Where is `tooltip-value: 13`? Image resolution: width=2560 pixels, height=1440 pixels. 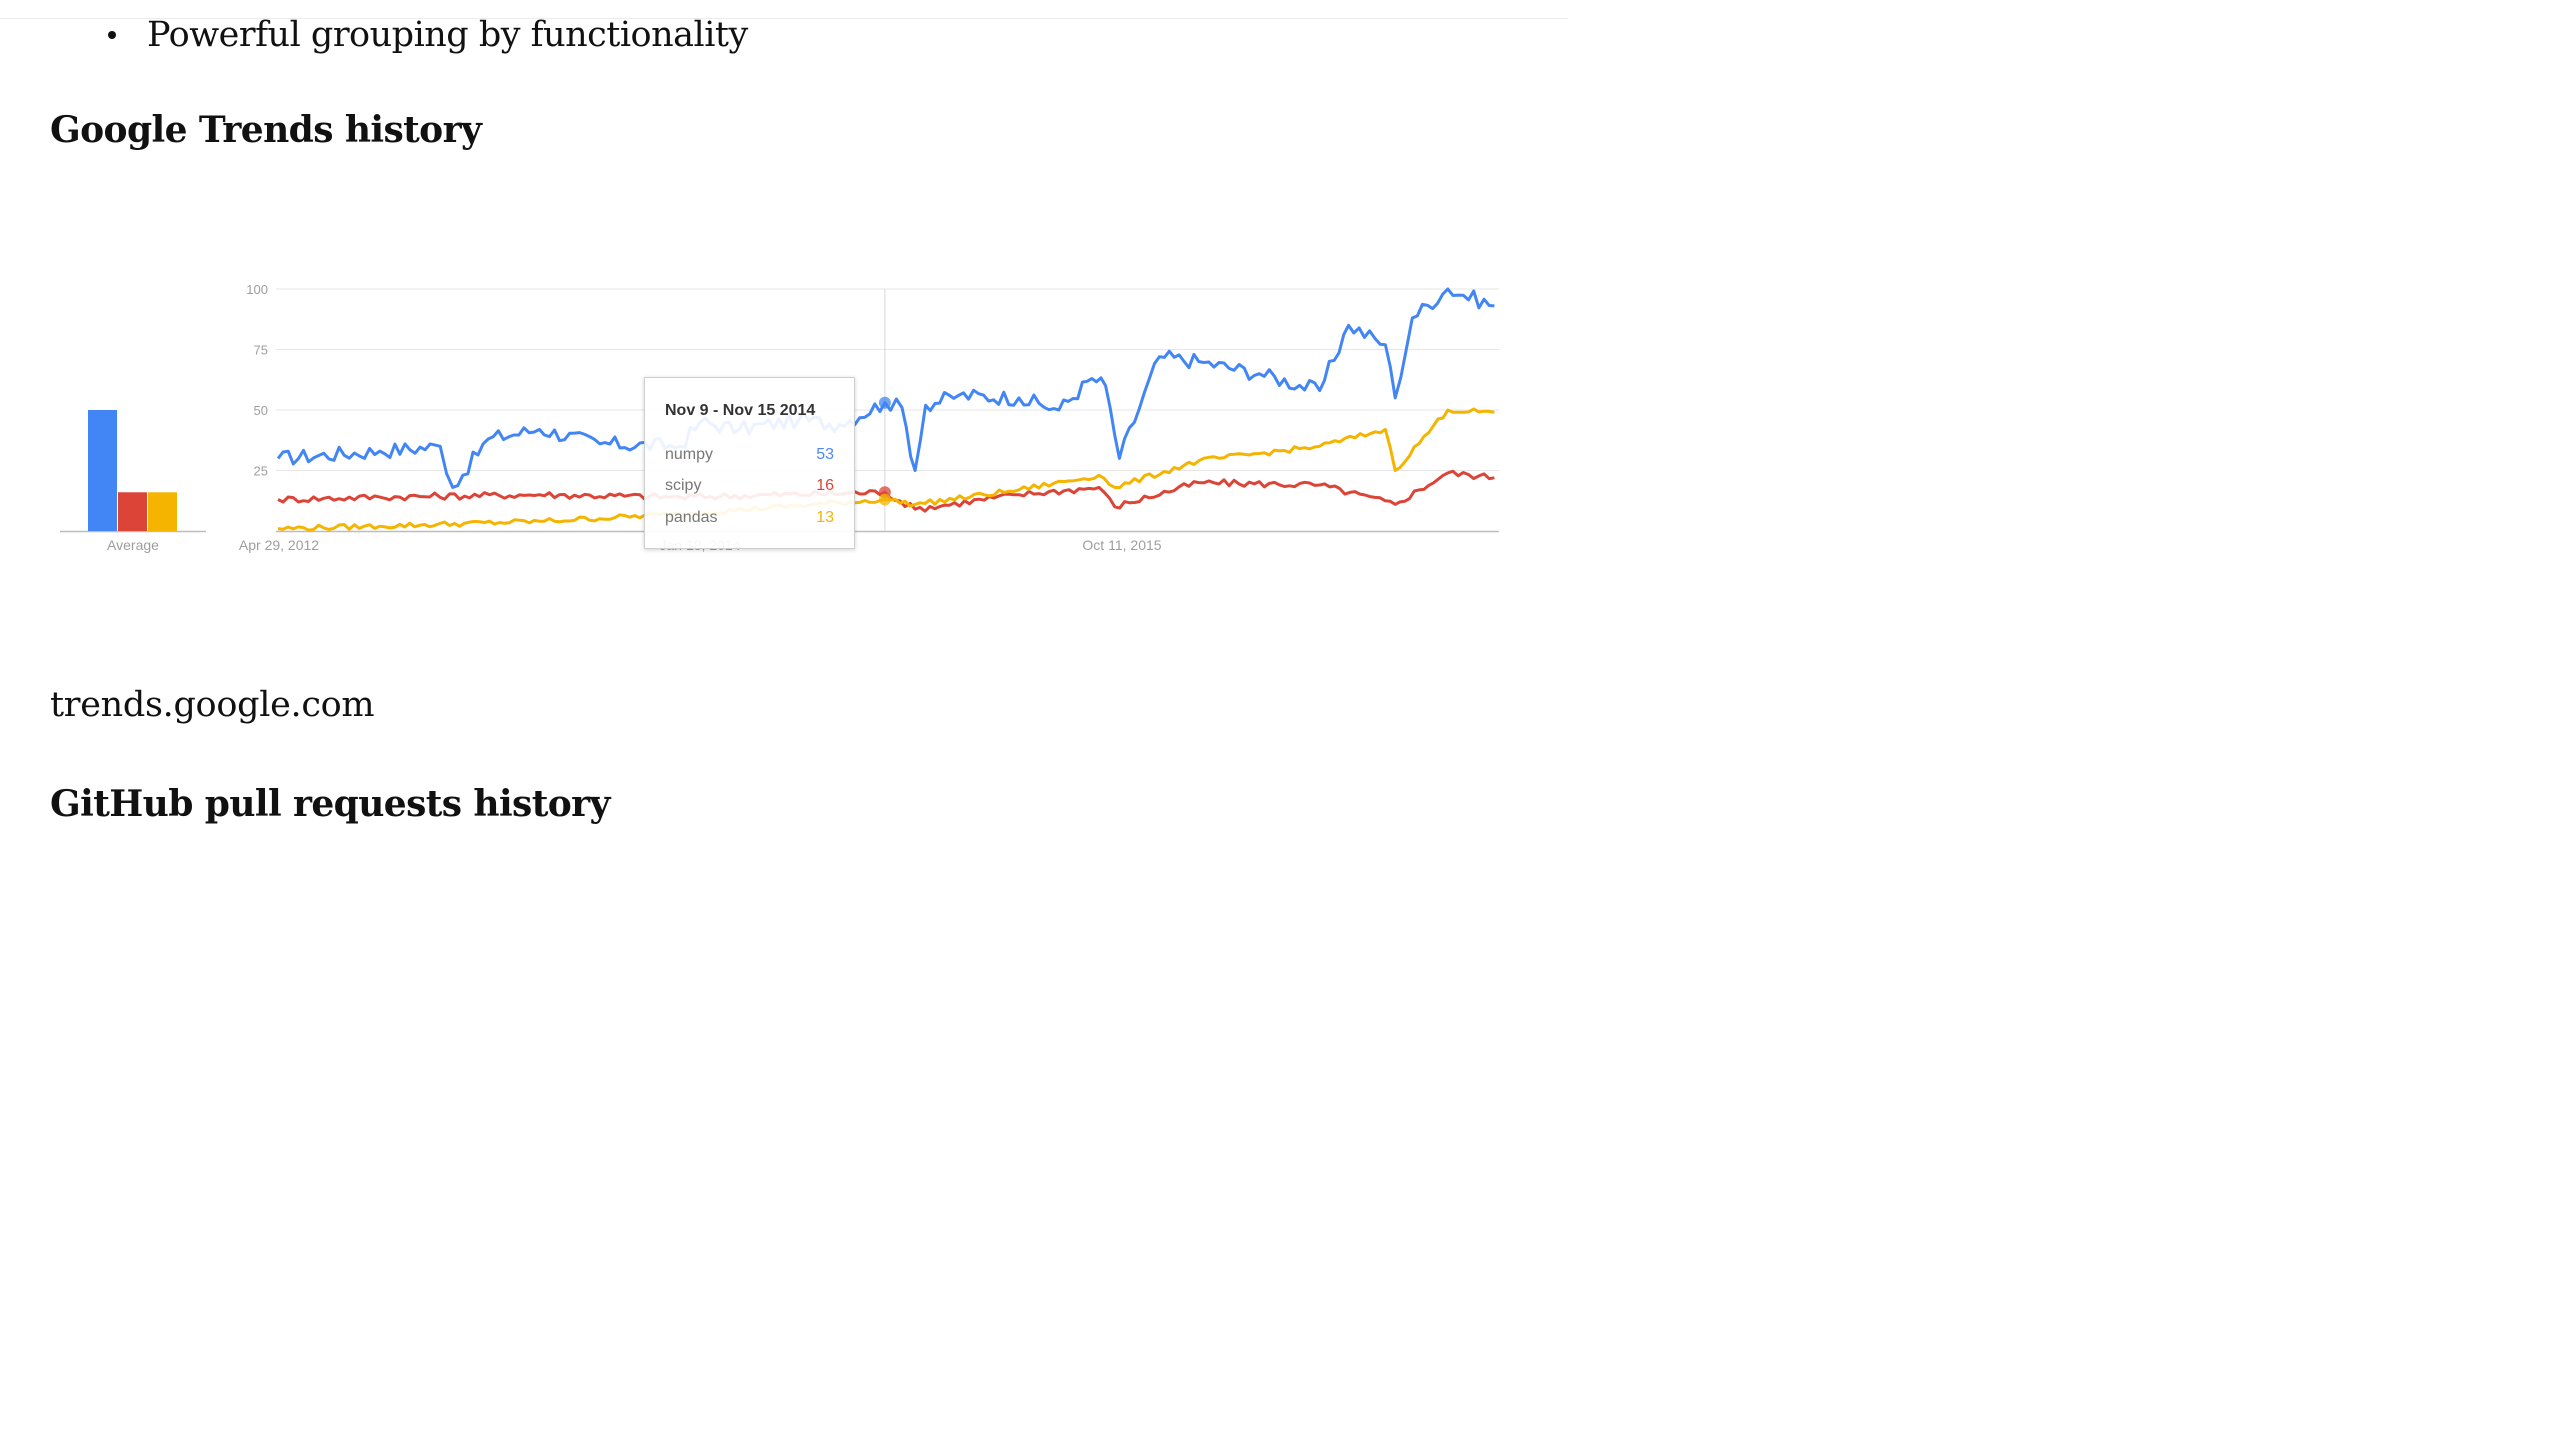
tooltip-value: 13 is located at coordinates (825, 517).